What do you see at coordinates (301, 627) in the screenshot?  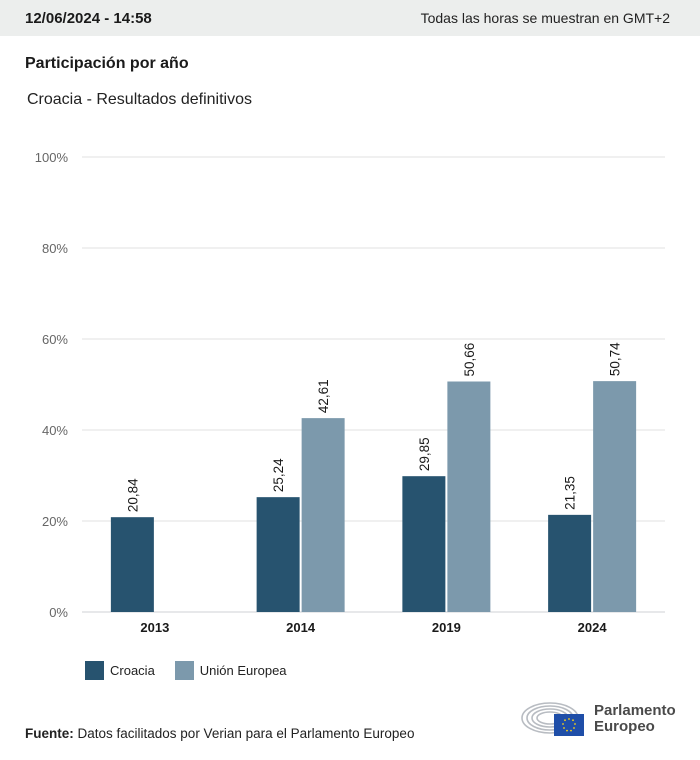 I see `x-tick-label: 2014` at bounding box center [301, 627].